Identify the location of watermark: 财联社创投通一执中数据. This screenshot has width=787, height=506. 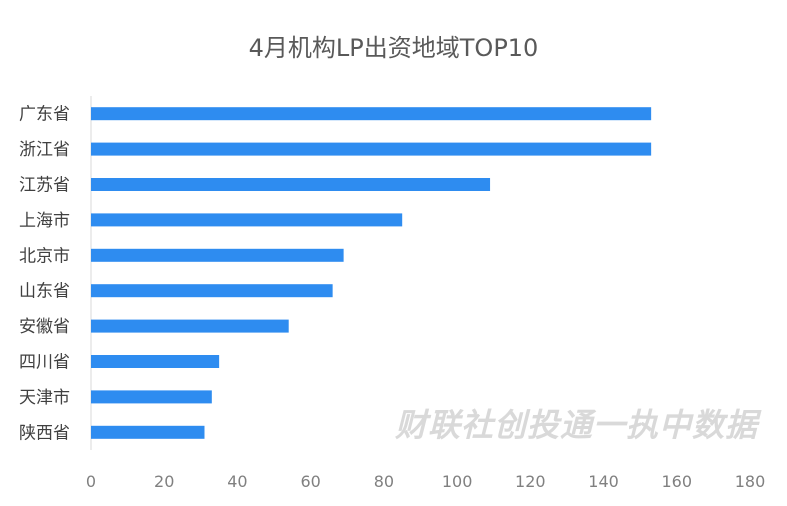
(577, 425).